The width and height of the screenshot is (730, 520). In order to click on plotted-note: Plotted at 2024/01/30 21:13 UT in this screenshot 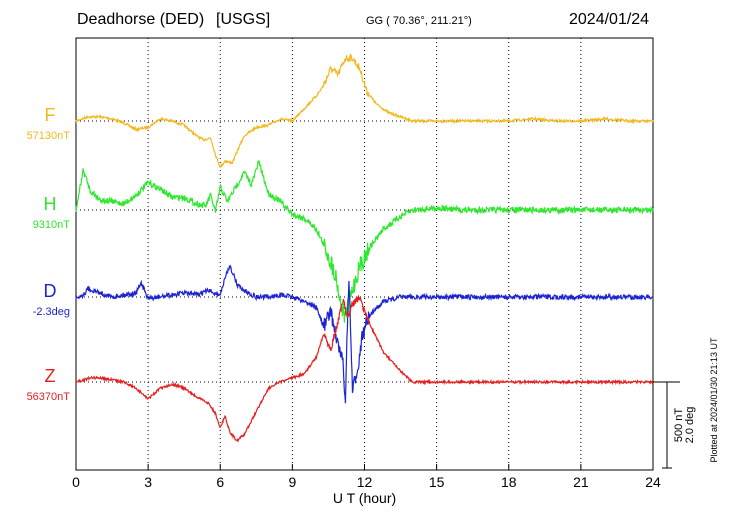, I will do `click(714, 400)`.